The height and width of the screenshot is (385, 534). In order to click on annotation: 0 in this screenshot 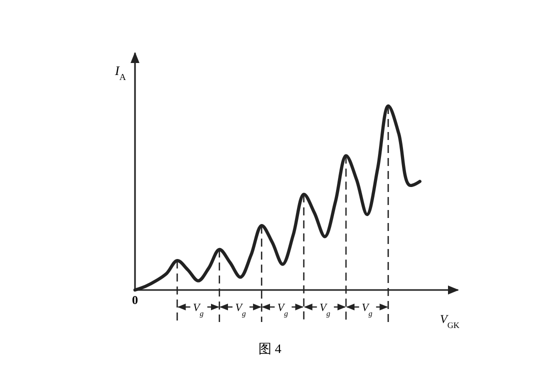, I will do `click(135, 300)`.